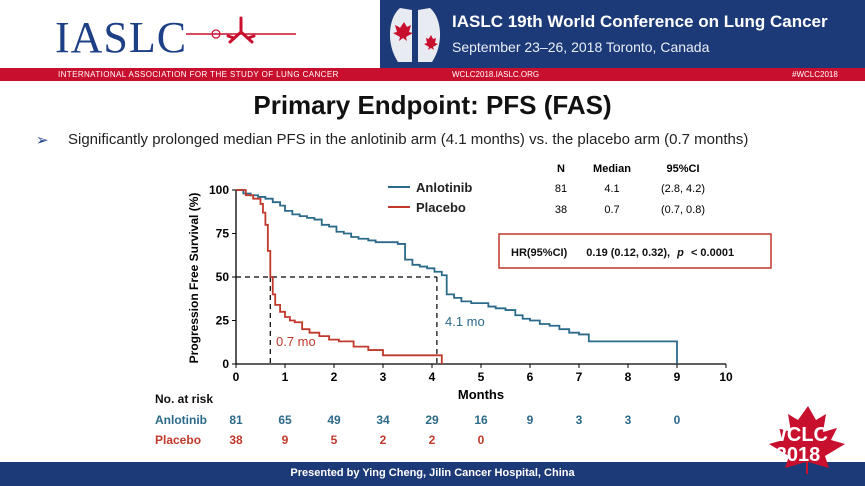  I want to click on slide-title: Primary Endpoint: PFS (FAS), so click(432, 105).